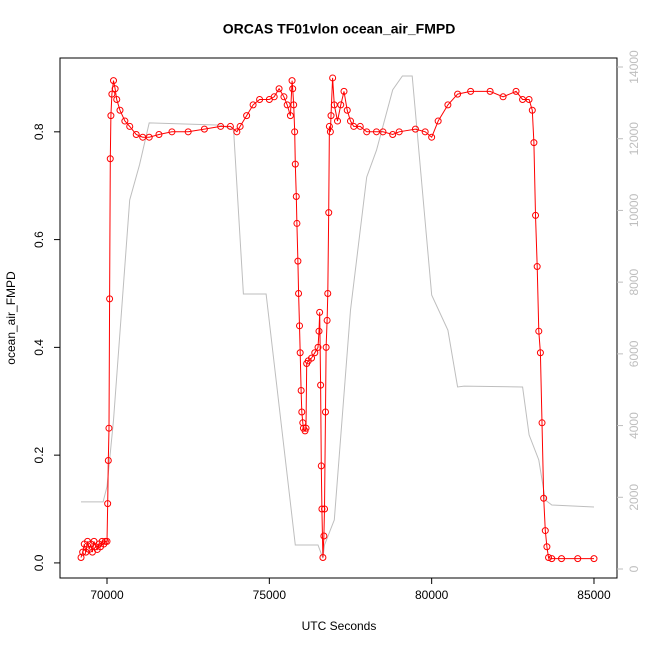 This screenshot has width=650, height=650. I want to click on y2-tick-label: 10000, so click(634, 210).